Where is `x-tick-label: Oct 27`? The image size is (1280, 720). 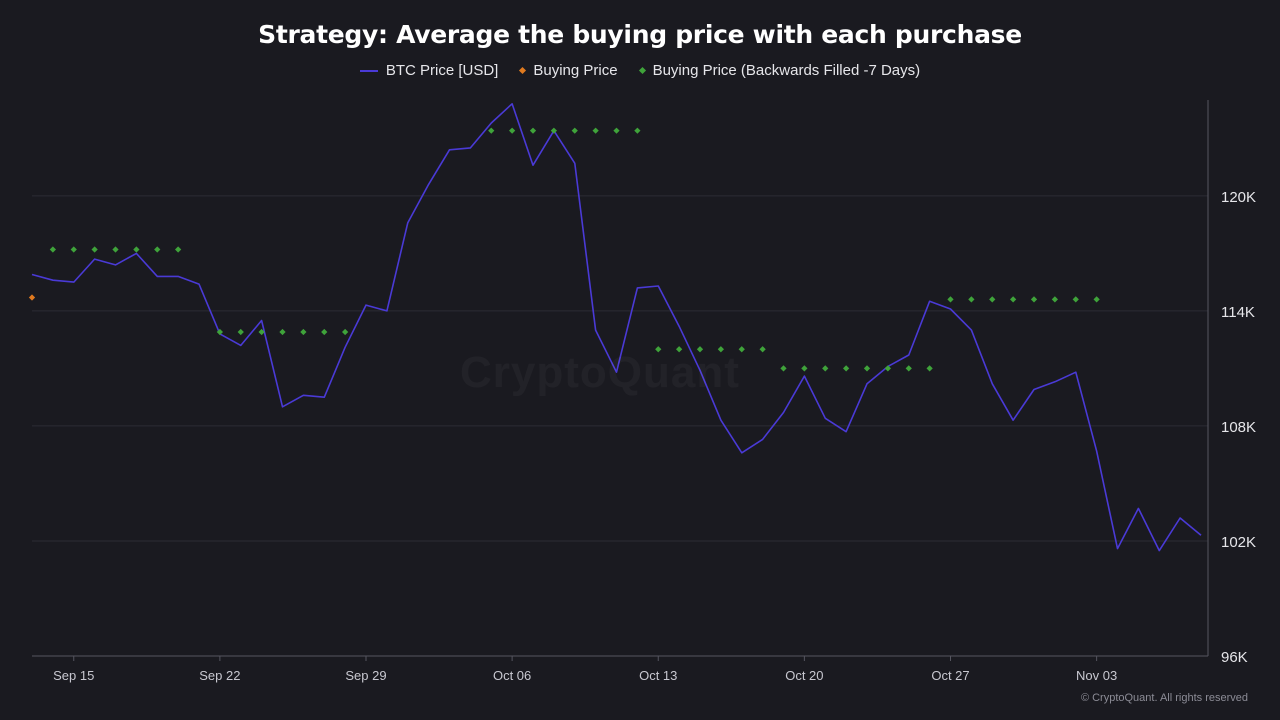 x-tick-label: Oct 27 is located at coordinates (950, 675).